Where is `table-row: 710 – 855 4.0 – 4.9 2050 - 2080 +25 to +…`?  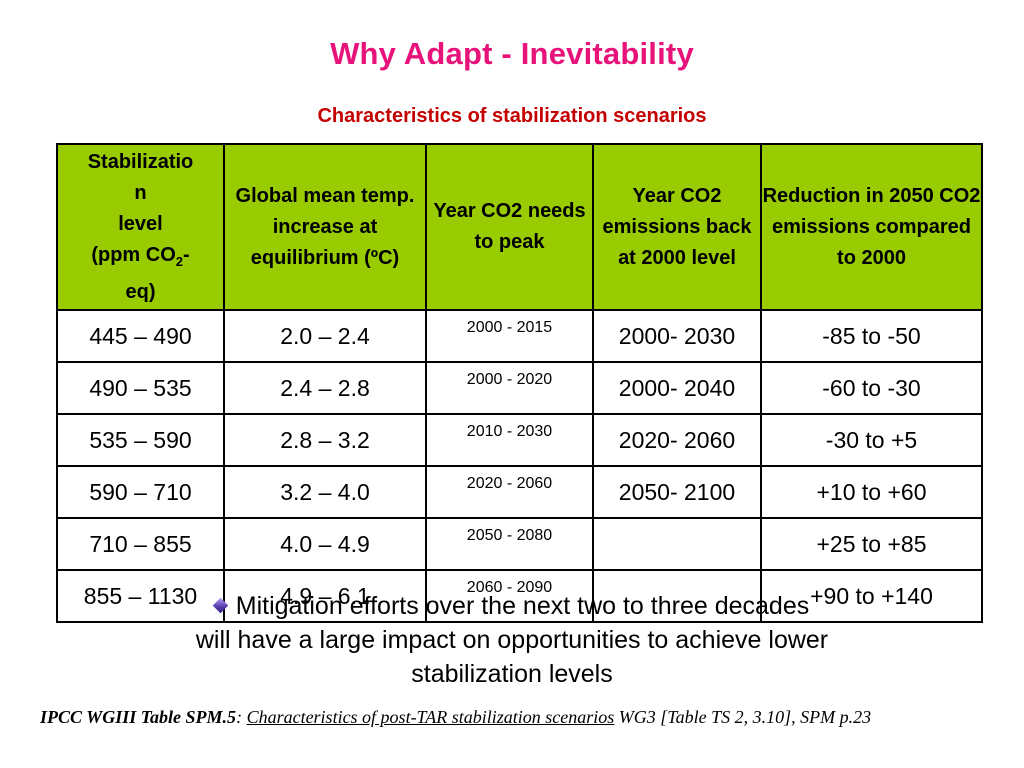
table-row: 710 – 855 4.0 – 4.9 2050 - 2080 +25 to +… is located at coordinates (519, 544).